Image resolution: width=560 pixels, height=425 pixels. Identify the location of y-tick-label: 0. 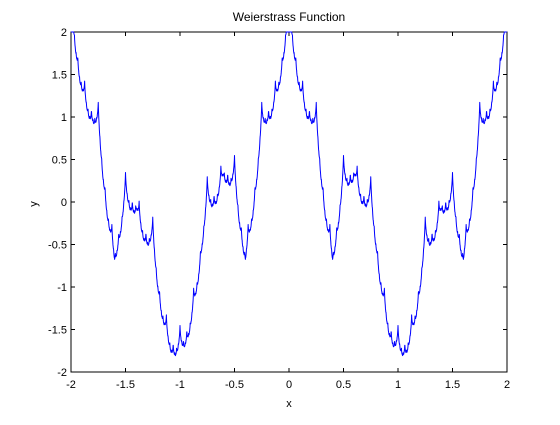
(64, 203).